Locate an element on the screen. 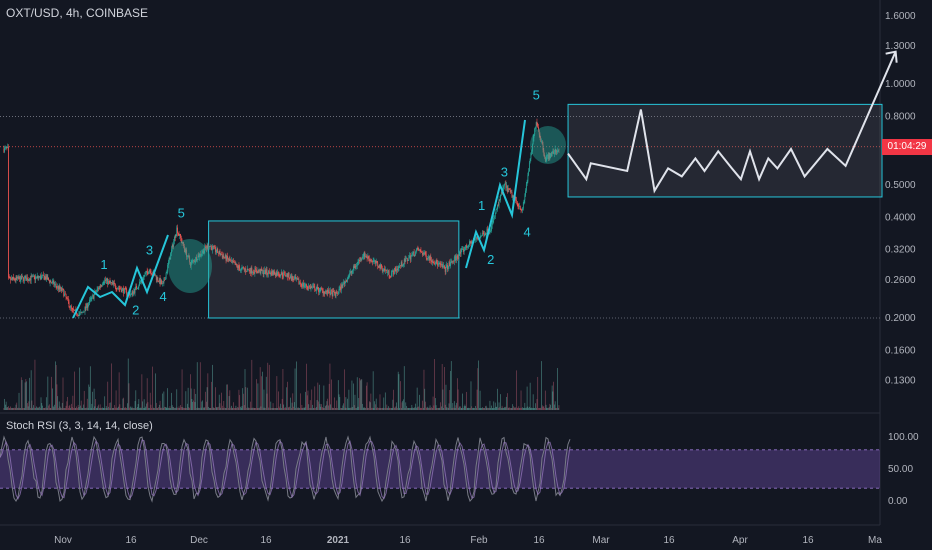  time-tick-label: Feb is located at coordinates (479, 540).